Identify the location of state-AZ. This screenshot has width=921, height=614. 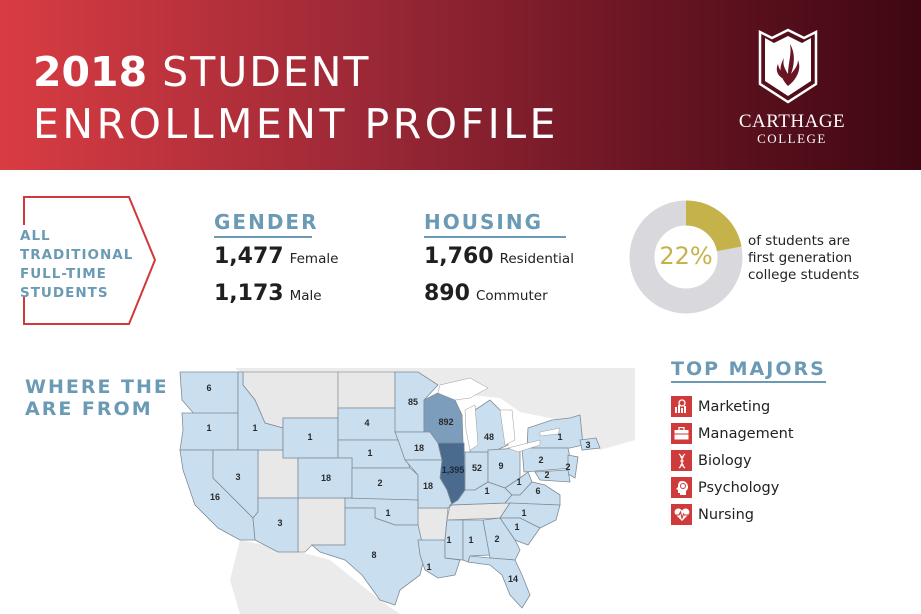
(275, 525).